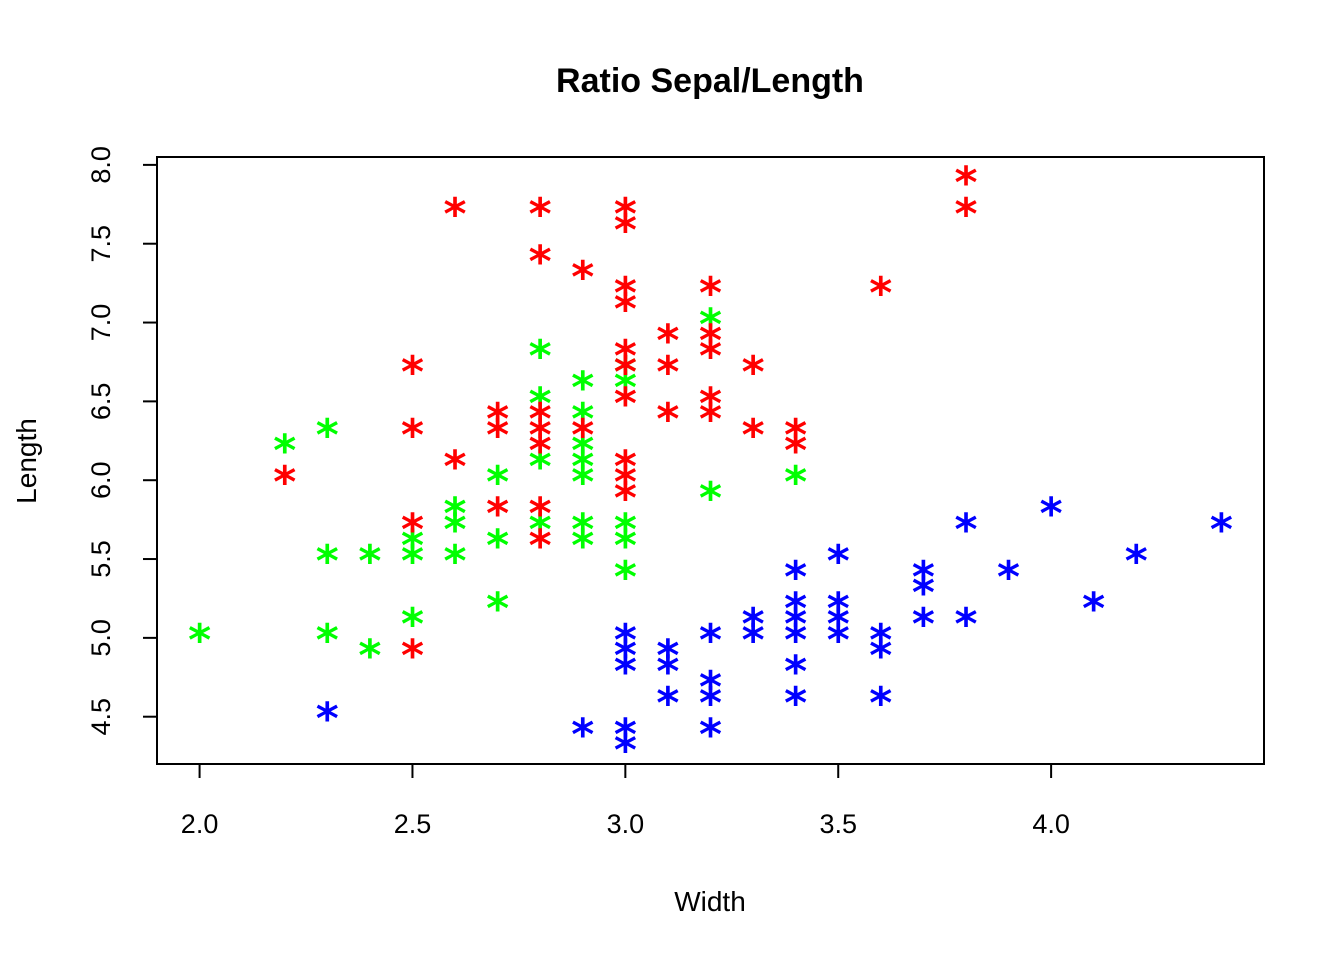  I want to click on y-tick-label: 4.5, so click(101, 717).